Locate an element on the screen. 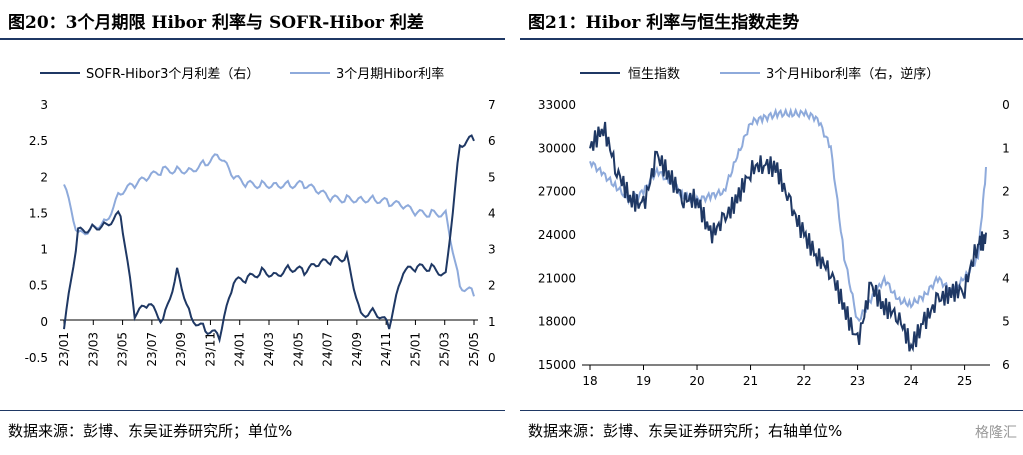 The width and height of the screenshot is (1023, 455). right-y-left-ticks: 33000 30000 27000 24000 21000 18000 15000 is located at coordinates (557, 235).